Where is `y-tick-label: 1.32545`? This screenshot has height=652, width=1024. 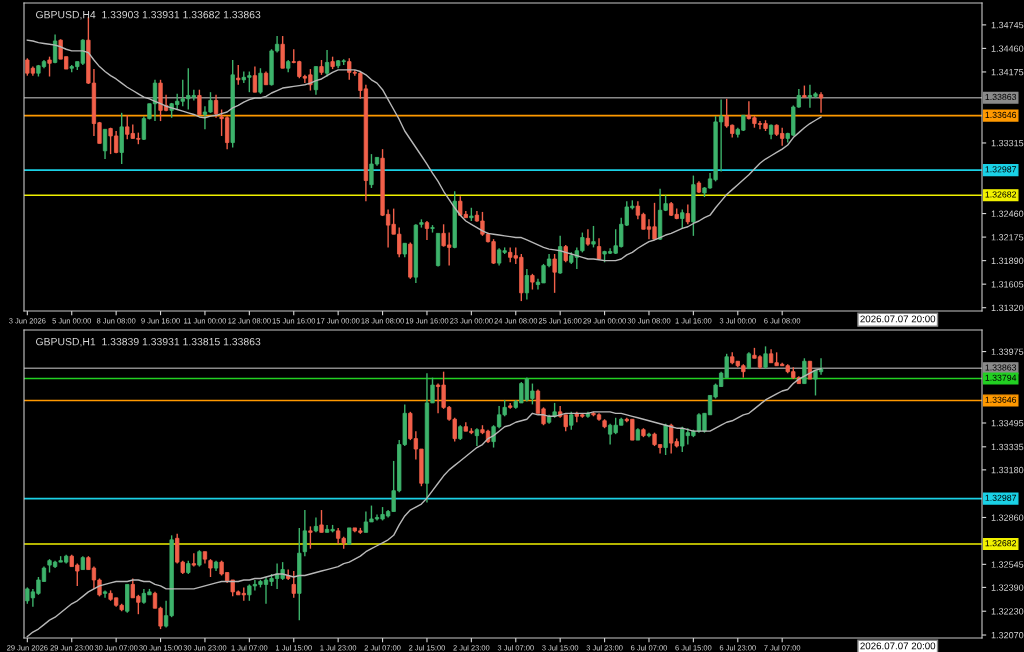 y-tick-label: 1.32545 is located at coordinates (1007, 564).